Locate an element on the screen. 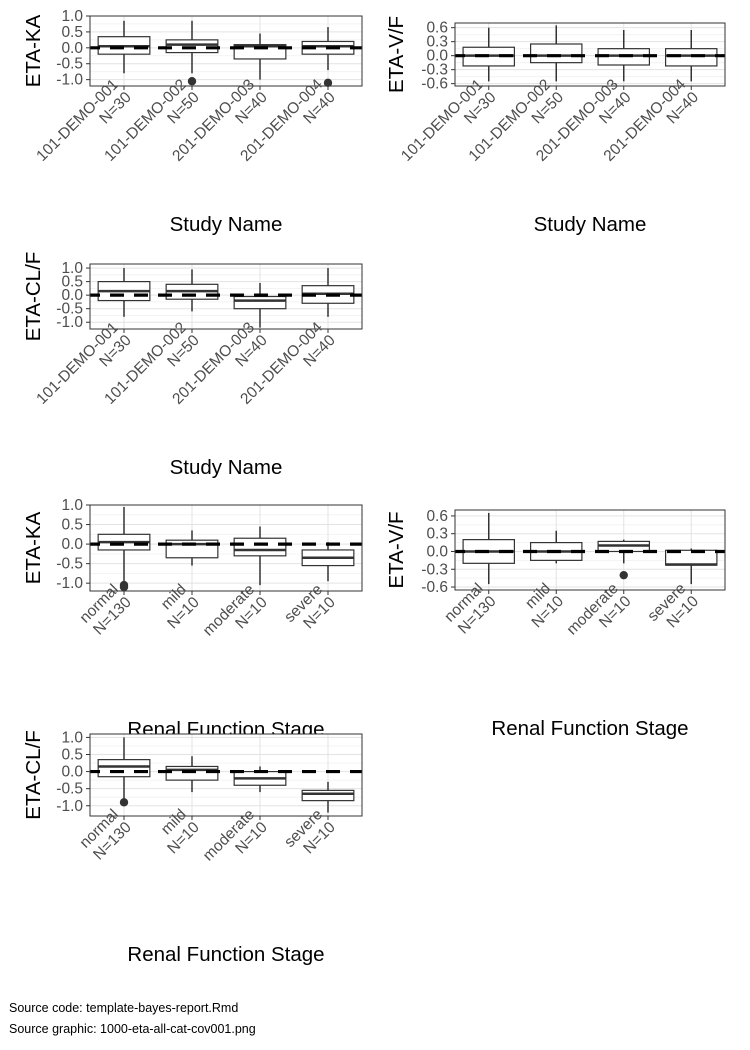 This screenshot has height=1050, width=750. source-code-file: template-bayes-report.Rmd is located at coordinates (162, 1008).